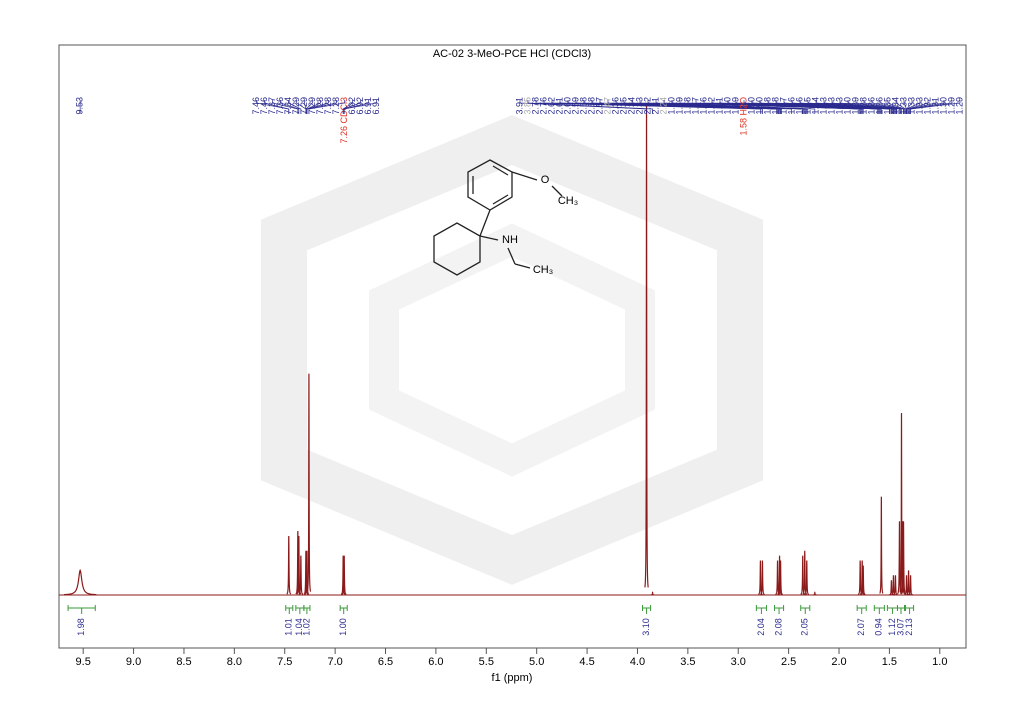 This screenshot has height=712, width=1024. I want to click on peak-label: 1.78, so click(687, 106).